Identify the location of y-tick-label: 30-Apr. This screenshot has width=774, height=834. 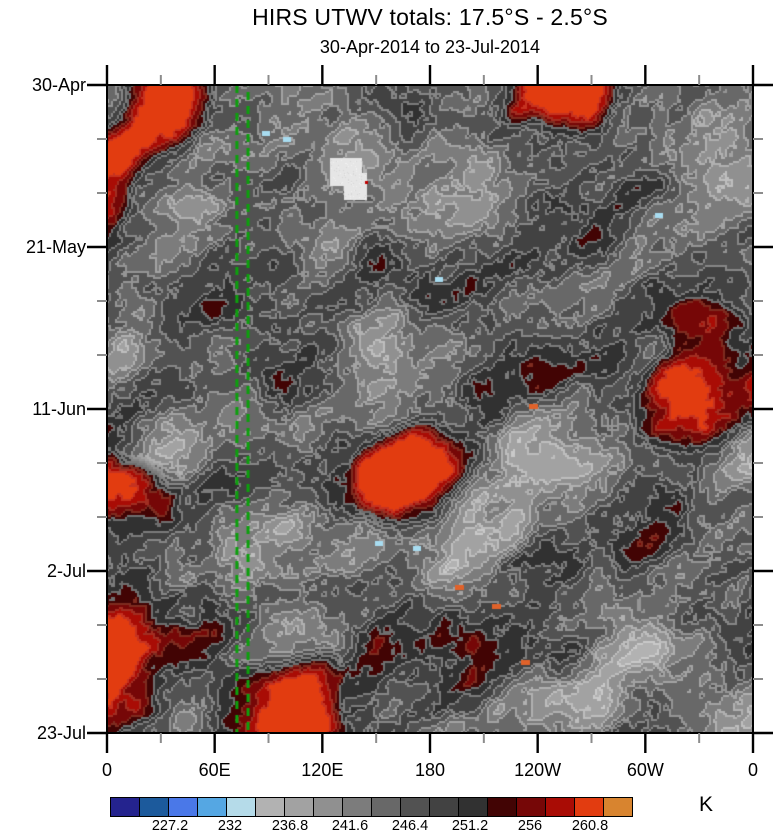
(58, 85).